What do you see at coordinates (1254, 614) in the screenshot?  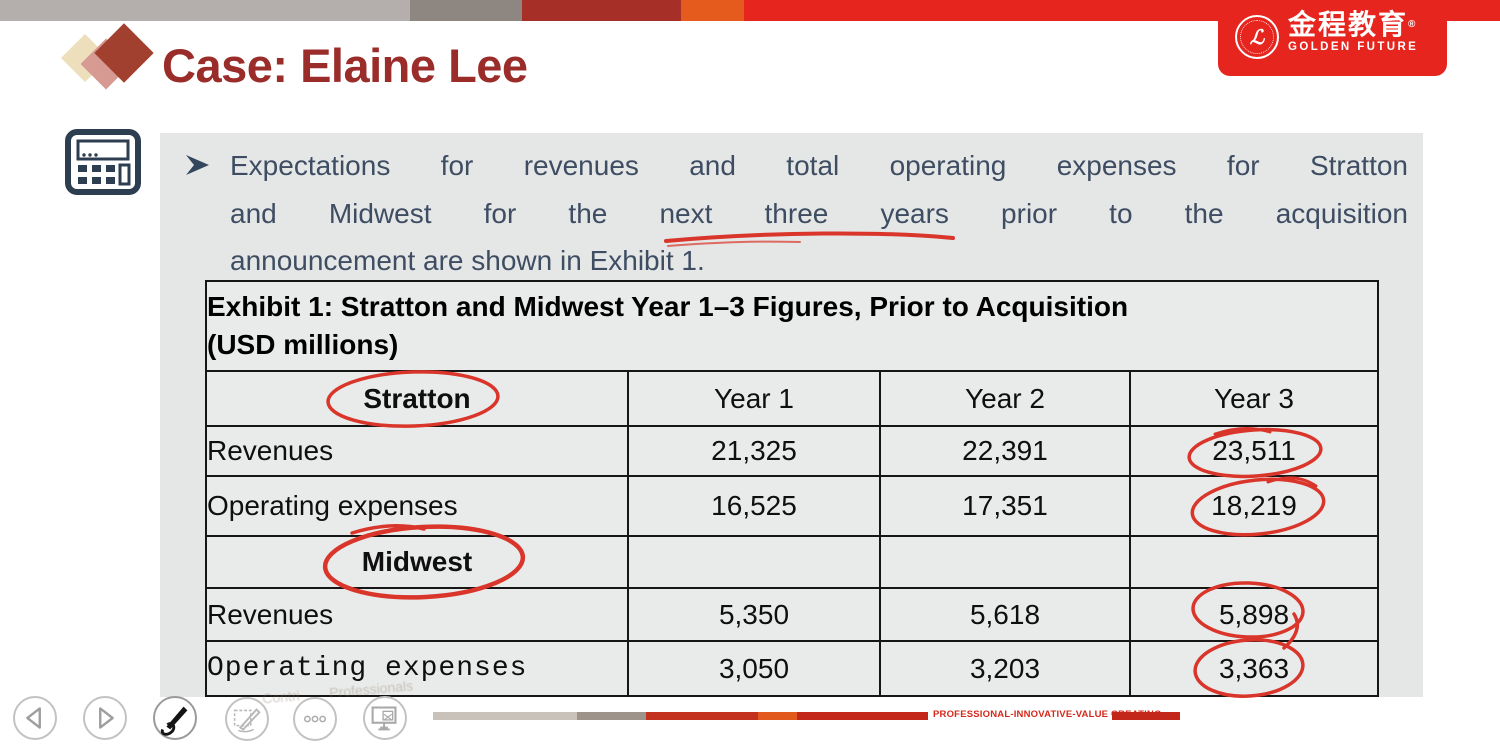 I see `cell-value: 5,898` at bounding box center [1254, 614].